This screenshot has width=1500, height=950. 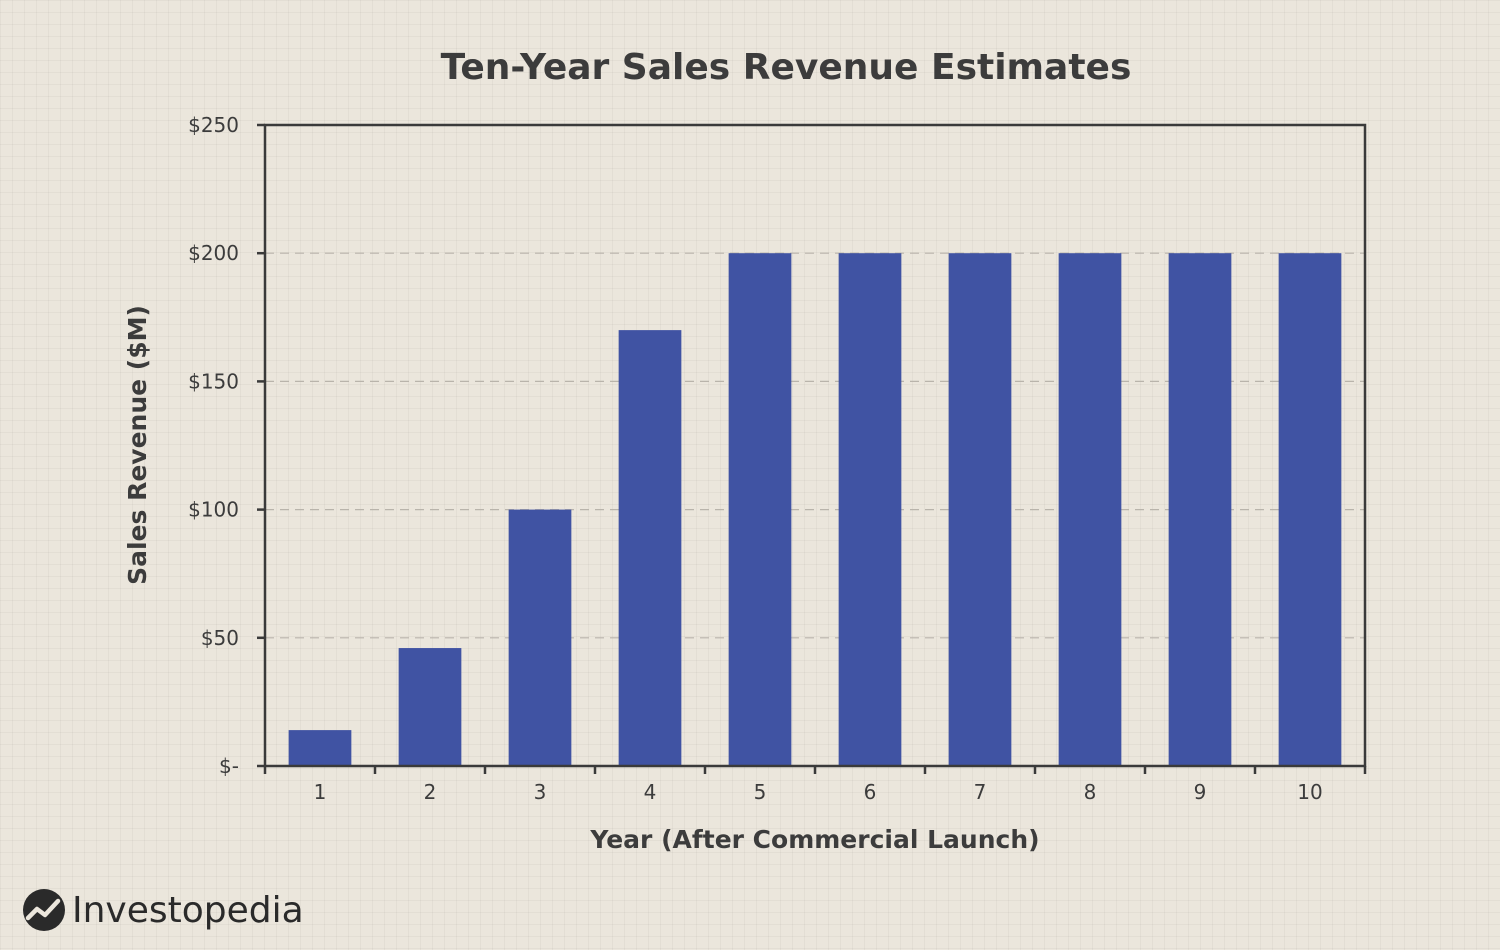 What do you see at coordinates (650, 792) in the screenshot?
I see `x-tick-label: 4` at bounding box center [650, 792].